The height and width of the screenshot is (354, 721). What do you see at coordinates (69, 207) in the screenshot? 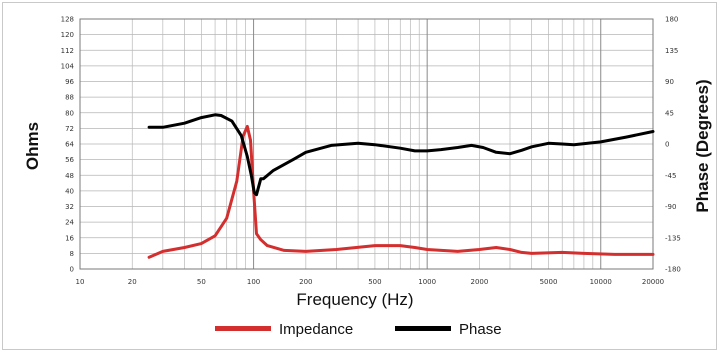
I see `left-y-tick-label: 32` at bounding box center [69, 207].